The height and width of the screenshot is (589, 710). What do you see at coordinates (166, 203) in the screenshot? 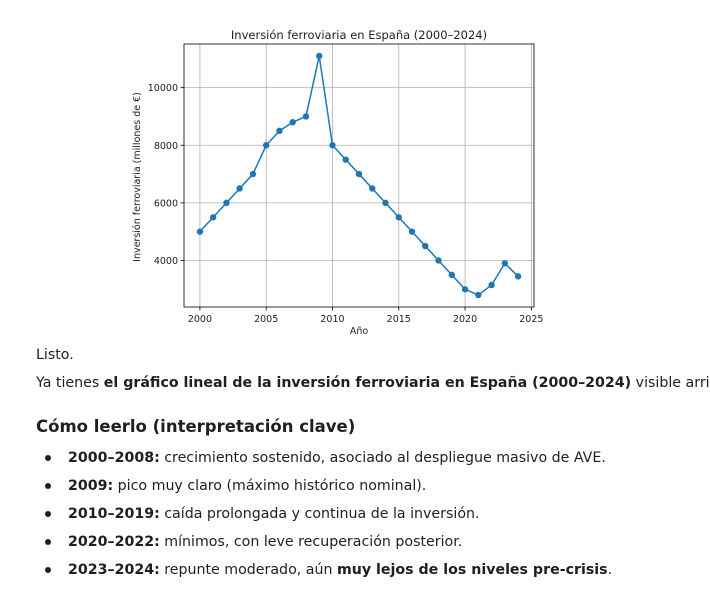
I see `y-tick-label: 6000` at bounding box center [166, 203].